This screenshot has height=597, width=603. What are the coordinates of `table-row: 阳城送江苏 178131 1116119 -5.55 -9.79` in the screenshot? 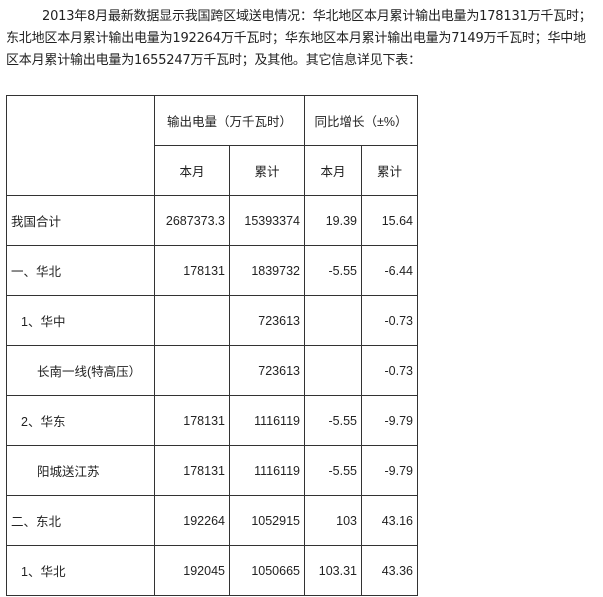 It's located at (212, 470).